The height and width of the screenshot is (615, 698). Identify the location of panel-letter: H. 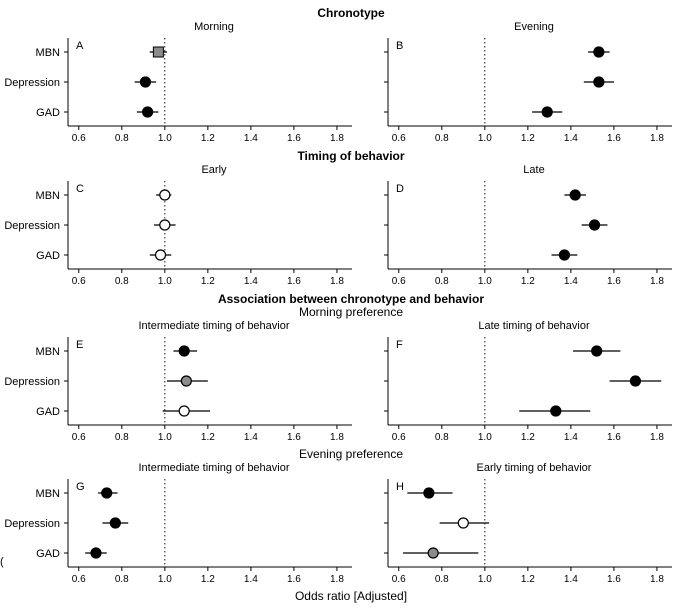
(400, 487).